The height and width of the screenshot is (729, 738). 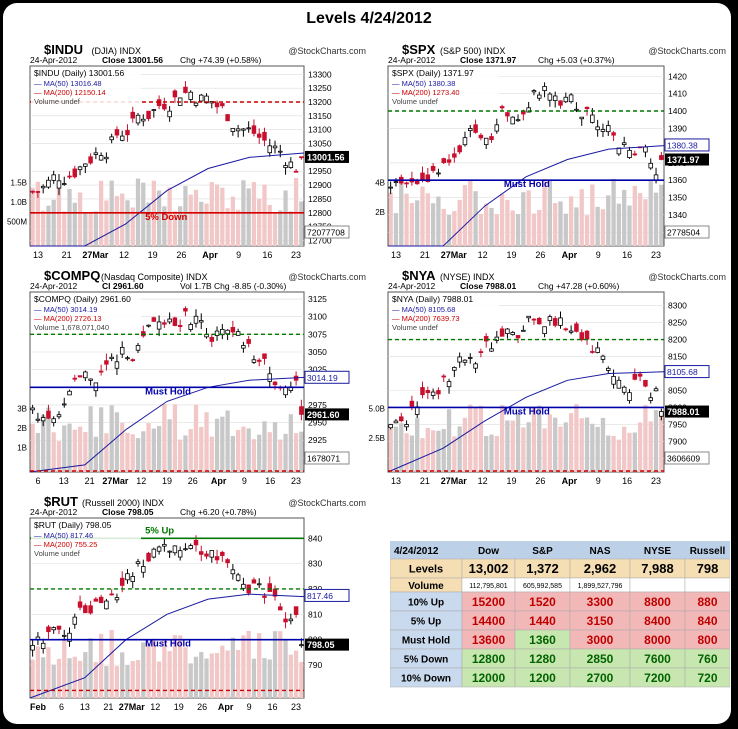 What do you see at coordinates (542, 602) in the screenshot?
I see `table-cell: 1520` at bounding box center [542, 602].